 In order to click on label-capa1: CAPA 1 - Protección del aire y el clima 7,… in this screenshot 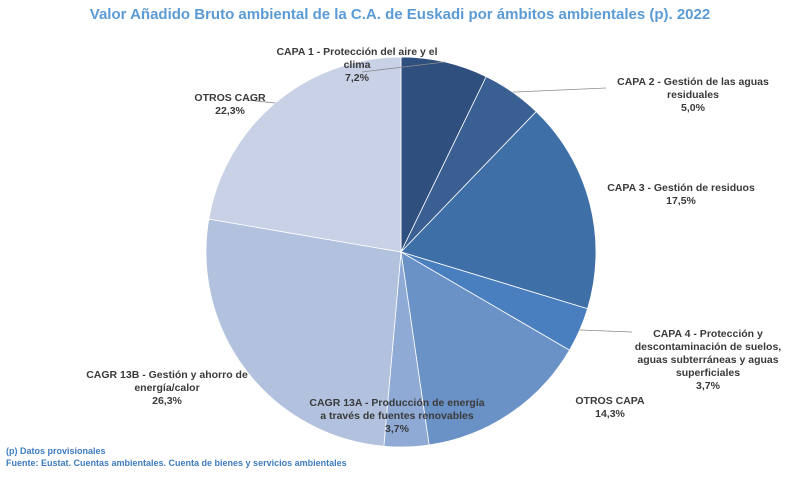, I will do `click(357, 65)`.